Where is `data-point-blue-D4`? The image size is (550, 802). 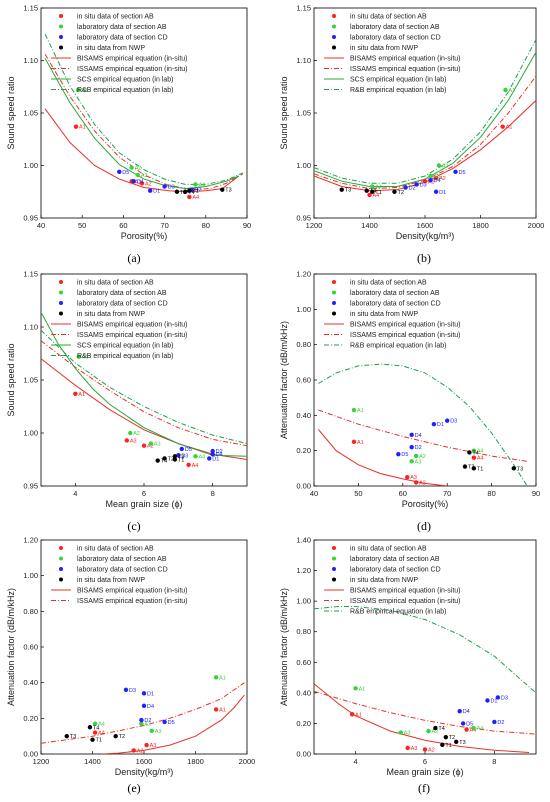
data-point-blue-D4 is located at coordinates (212, 454).